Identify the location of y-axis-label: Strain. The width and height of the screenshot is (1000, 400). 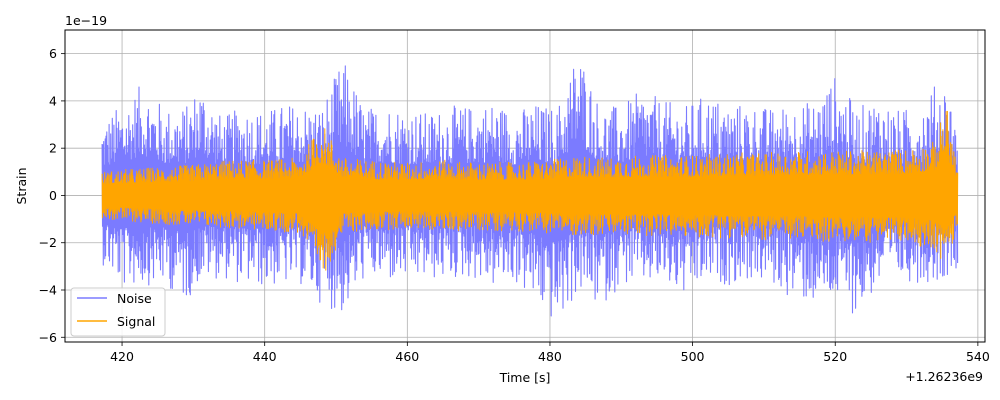
(21, 185).